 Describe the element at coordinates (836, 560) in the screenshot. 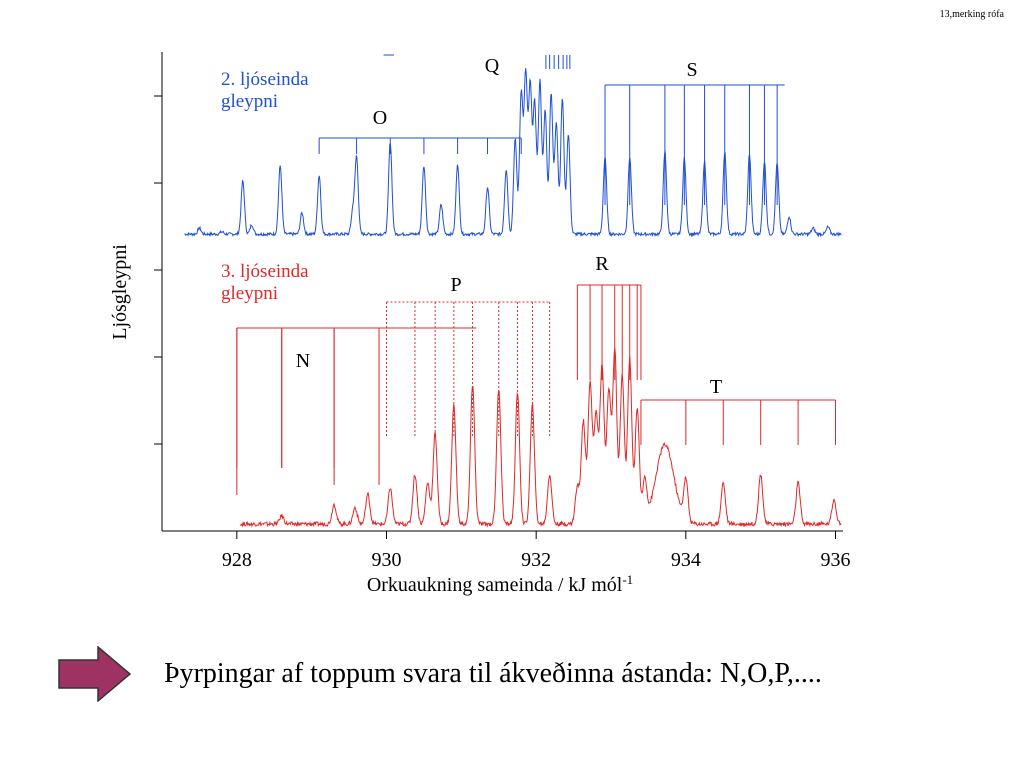

I see `x-tick-label: 936` at that location.